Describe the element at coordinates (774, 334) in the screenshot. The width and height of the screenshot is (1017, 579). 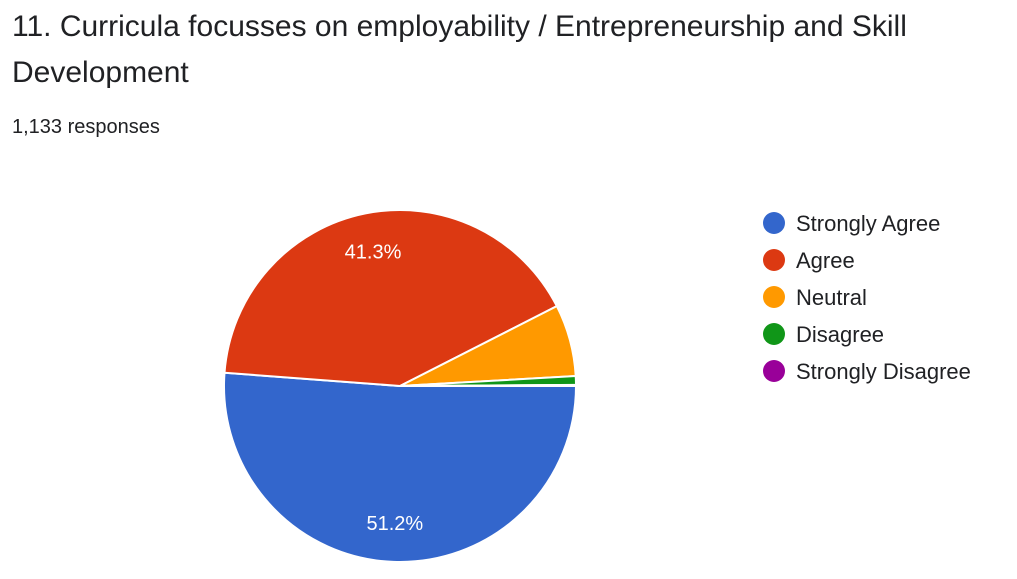
I see `legend-swatch-disagree` at that location.